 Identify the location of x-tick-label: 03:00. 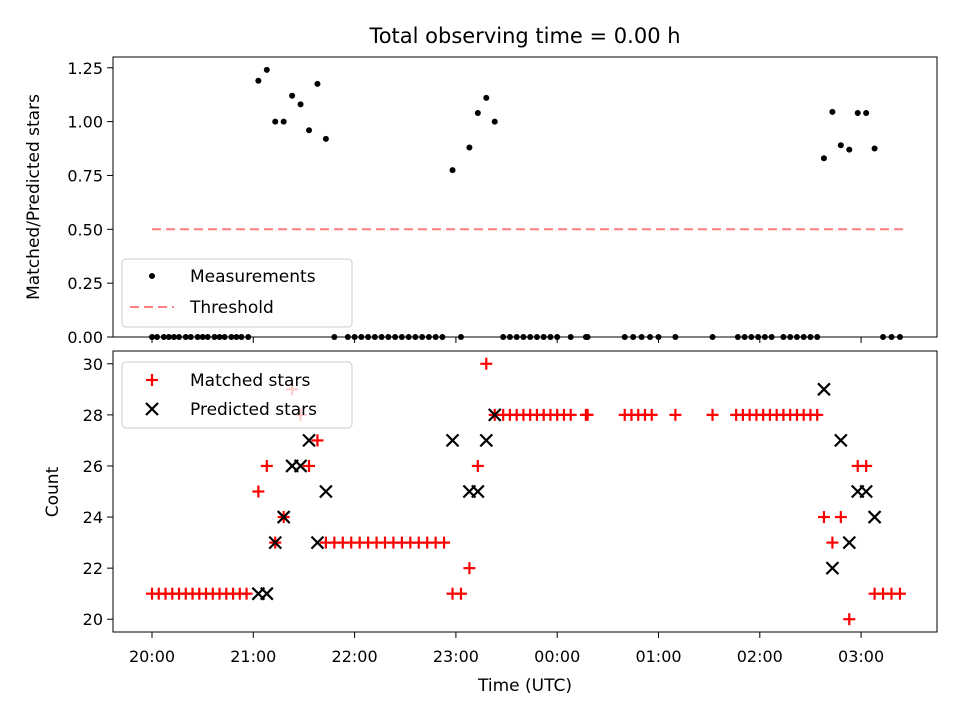
(861, 656).